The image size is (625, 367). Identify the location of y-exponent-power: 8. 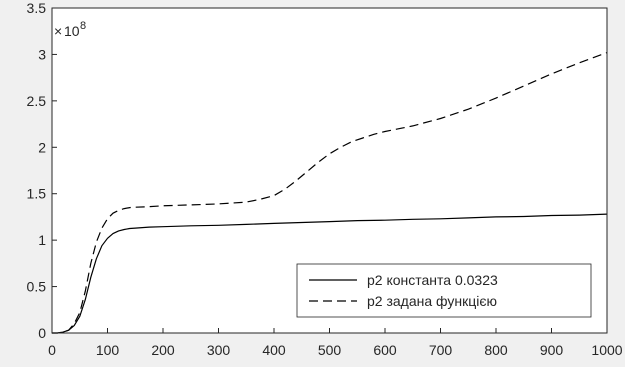
(83, 26).